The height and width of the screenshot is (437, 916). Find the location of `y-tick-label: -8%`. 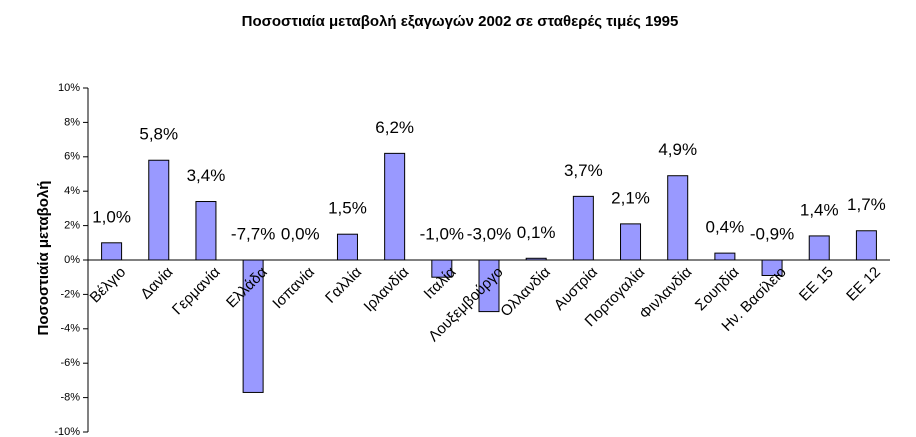

y-tick-label: -8% is located at coordinates (70, 398).